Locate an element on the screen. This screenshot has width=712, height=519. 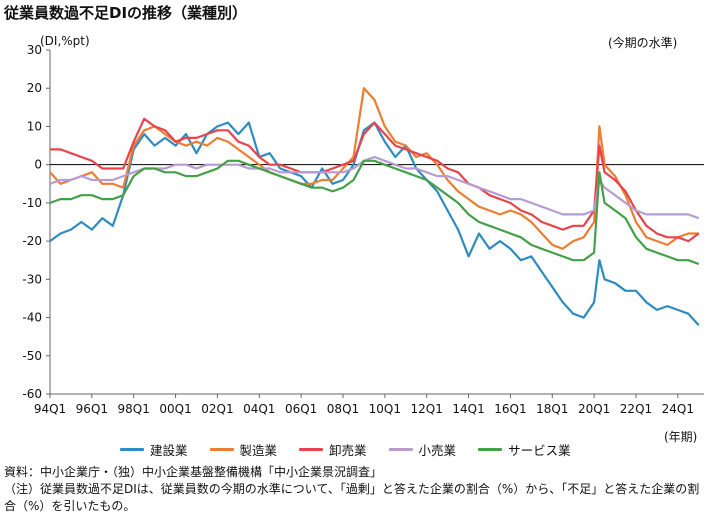
x-axis-unit-label: (年期) is located at coordinates (681, 437).